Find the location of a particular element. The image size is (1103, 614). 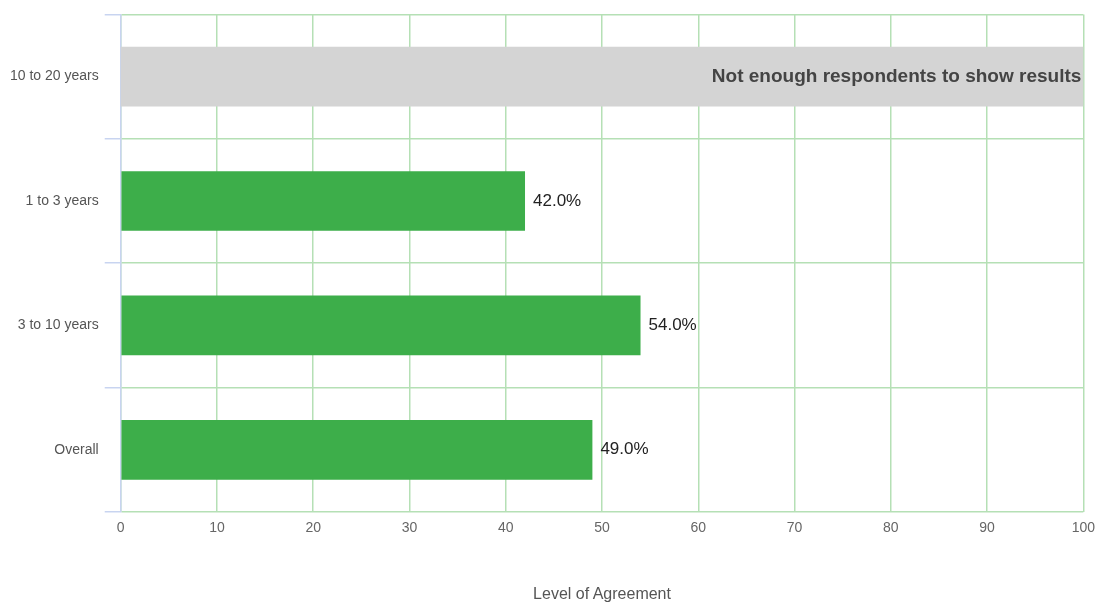

x-tick-label: 100 is located at coordinates (1083, 527).